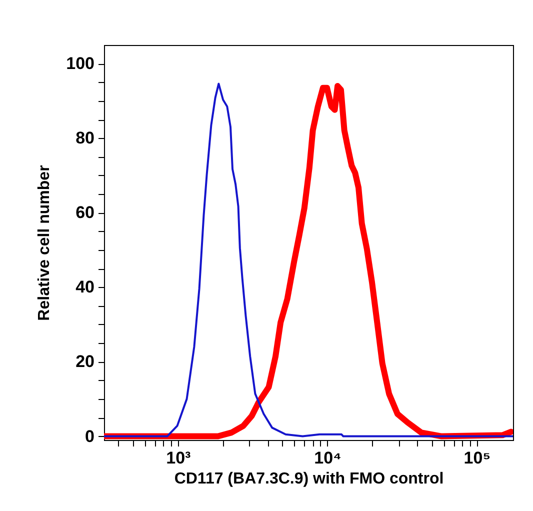 The image size is (533, 511). What do you see at coordinates (85, 287) in the screenshot?
I see `y-tick-label: 40` at bounding box center [85, 287].